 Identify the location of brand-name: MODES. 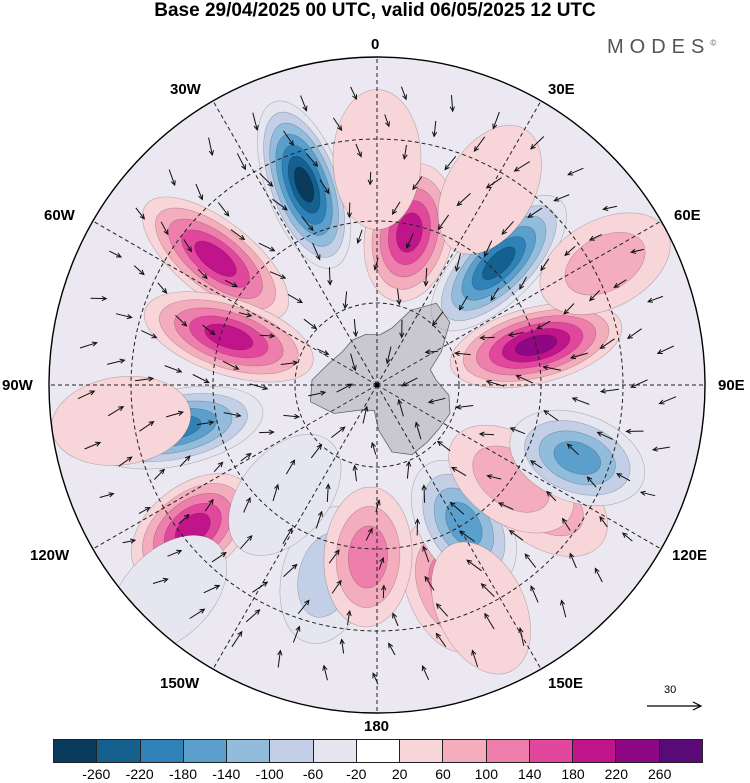
(659, 47).